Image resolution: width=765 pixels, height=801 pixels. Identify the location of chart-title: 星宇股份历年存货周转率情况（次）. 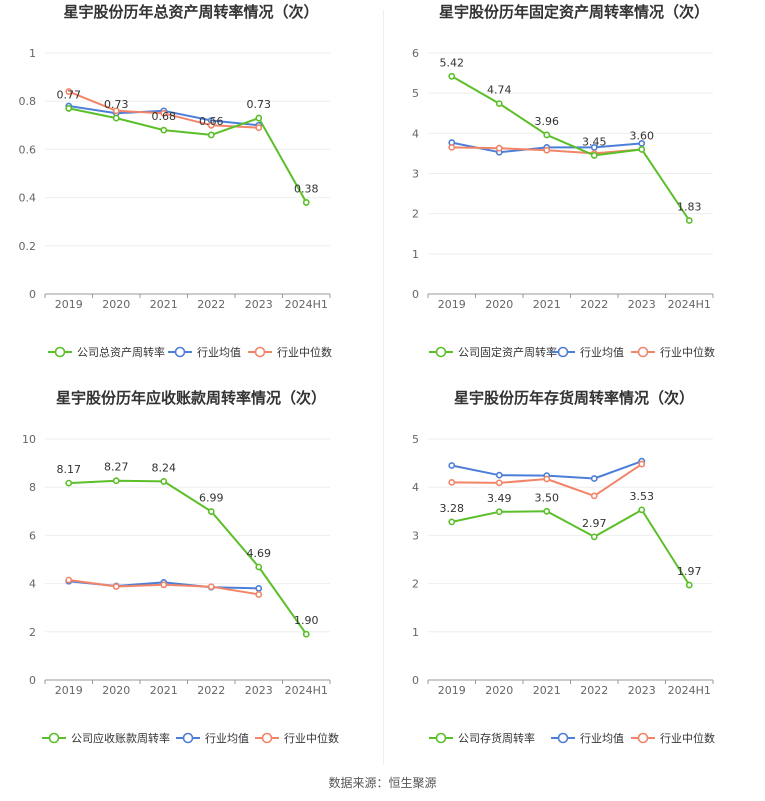
(574, 398).